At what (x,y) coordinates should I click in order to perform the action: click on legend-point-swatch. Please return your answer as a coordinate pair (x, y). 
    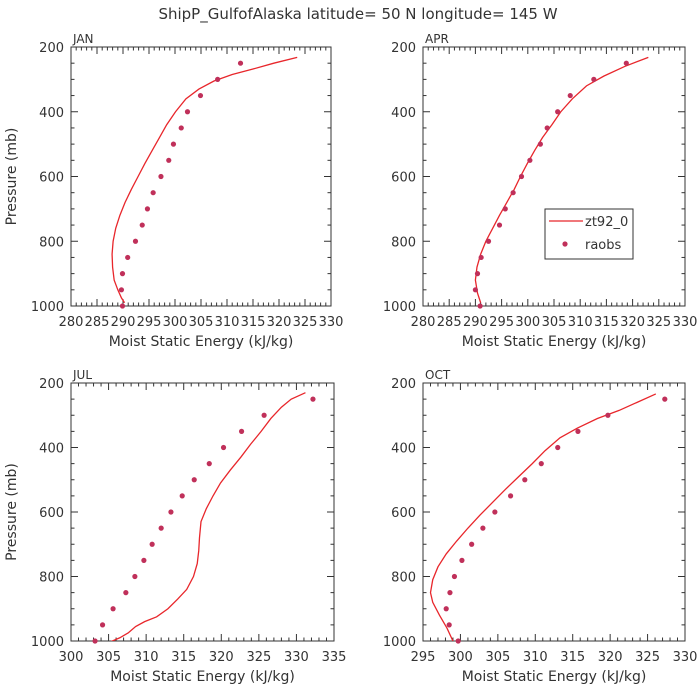
    Looking at the image, I should click on (565, 244).